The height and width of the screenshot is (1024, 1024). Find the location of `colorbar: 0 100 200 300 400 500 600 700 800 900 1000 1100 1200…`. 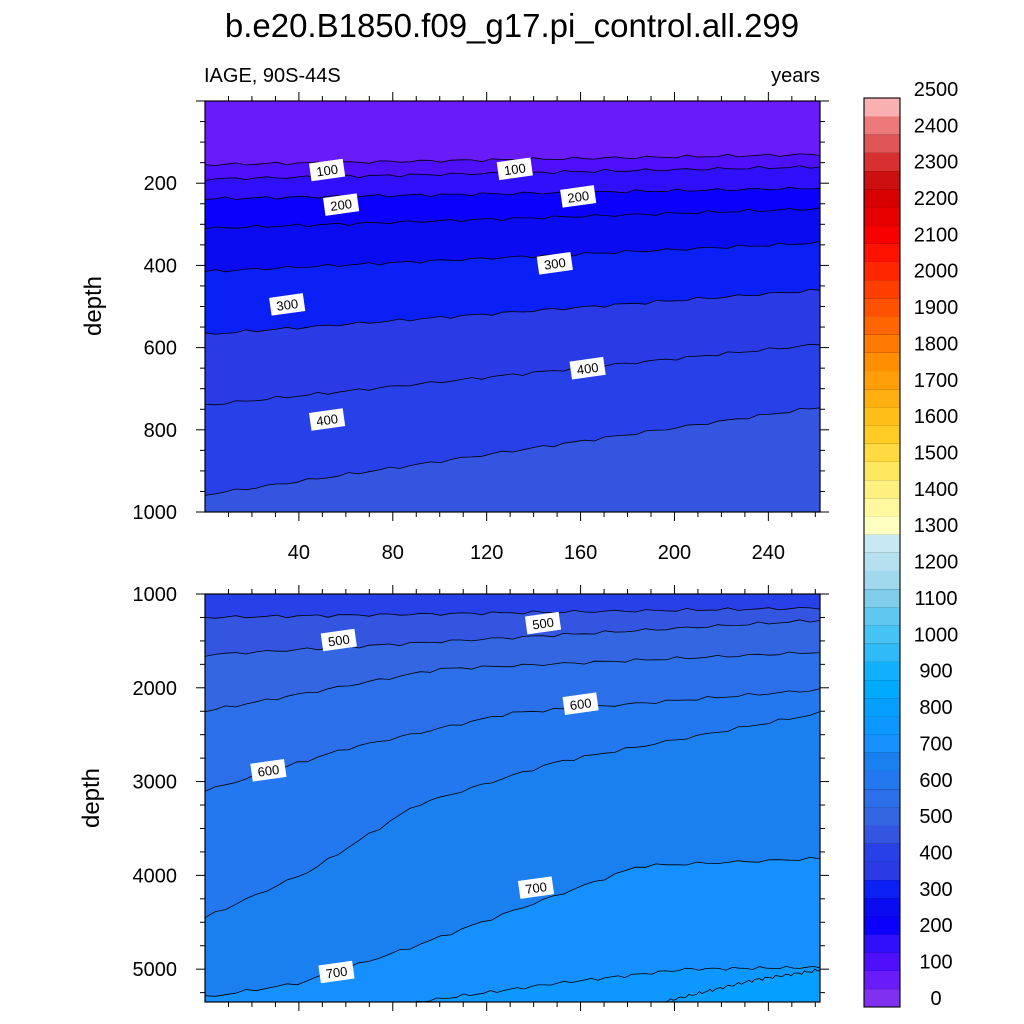

colorbar: 0 100 200 300 400 500 600 700 800 900 1000 1100 1200… is located at coordinates (911, 544).